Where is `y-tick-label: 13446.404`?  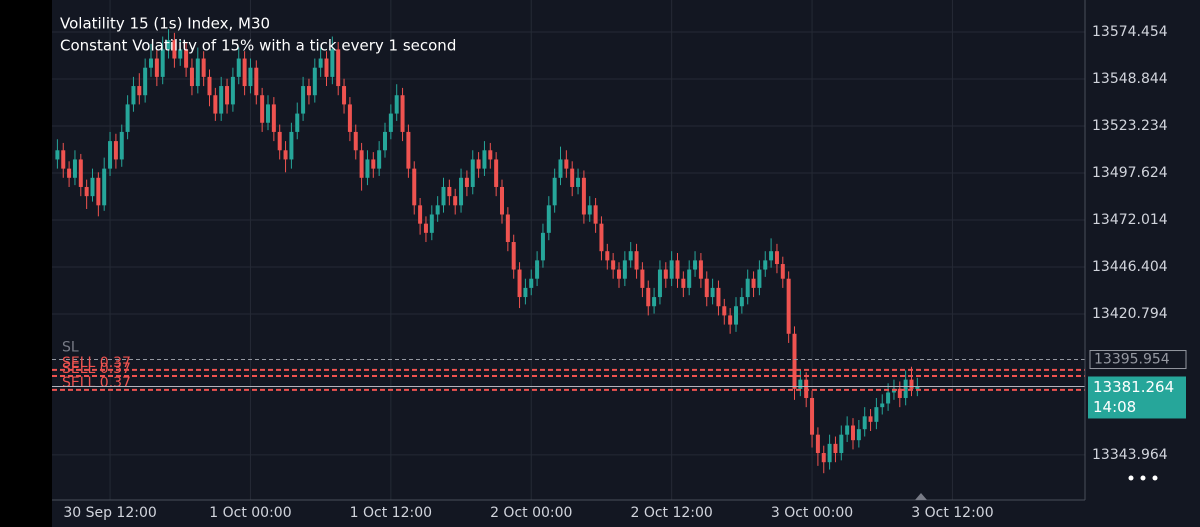 y-tick-label: 13446.404 is located at coordinates (1130, 267).